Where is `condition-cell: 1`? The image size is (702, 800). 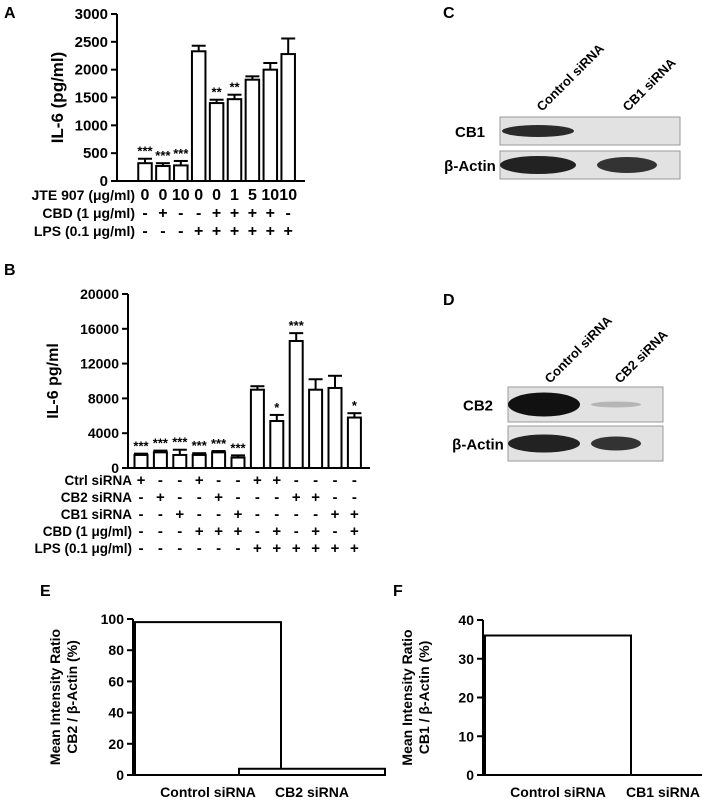
condition-cell: 1 is located at coordinates (234, 195).